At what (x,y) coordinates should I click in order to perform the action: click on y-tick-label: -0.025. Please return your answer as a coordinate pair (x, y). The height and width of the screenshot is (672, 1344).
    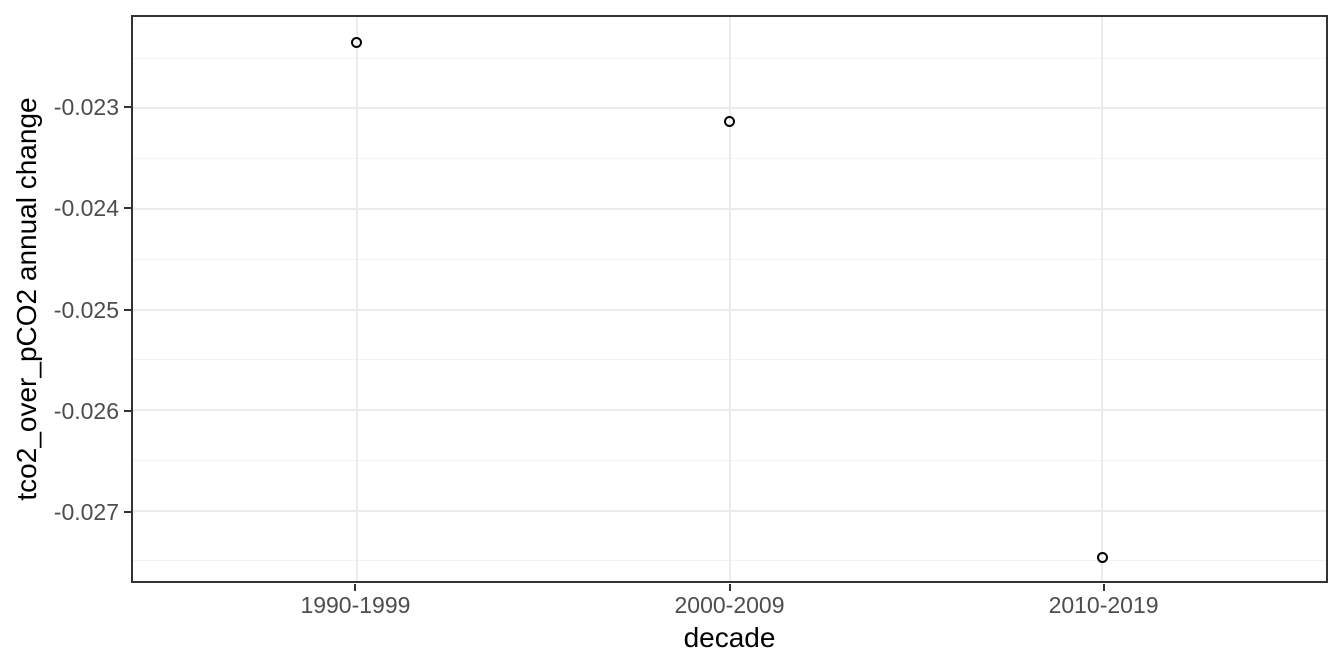
    Looking at the image, I should click on (86, 309).